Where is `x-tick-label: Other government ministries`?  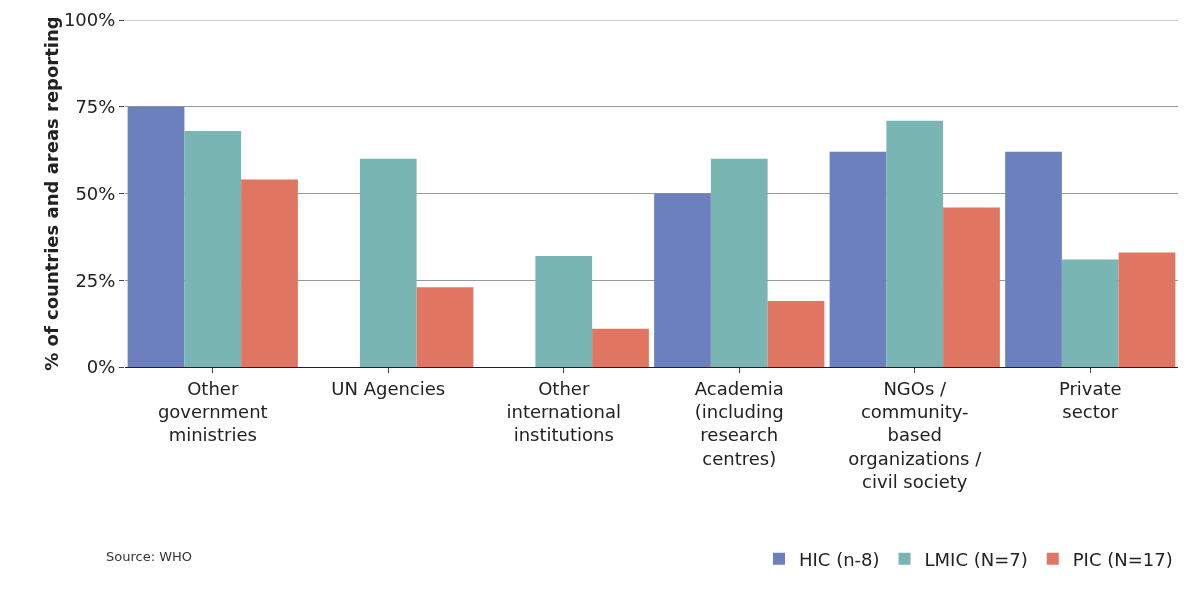 x-tick-label: Other government ministries is located at coordinates (212, 411).